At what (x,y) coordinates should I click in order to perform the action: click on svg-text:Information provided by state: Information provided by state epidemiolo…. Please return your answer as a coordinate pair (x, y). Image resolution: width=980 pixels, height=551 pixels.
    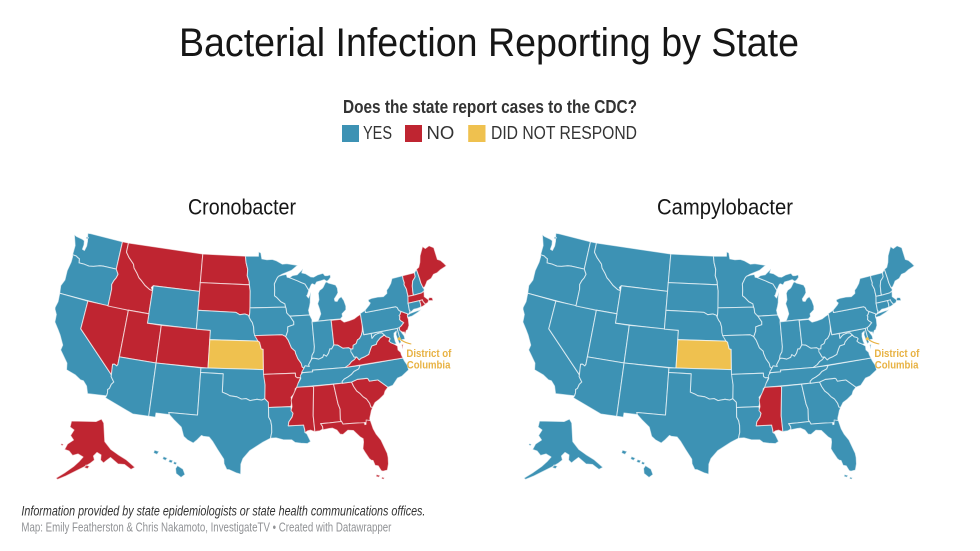
    Looking at the image, I should click on (223, 511).